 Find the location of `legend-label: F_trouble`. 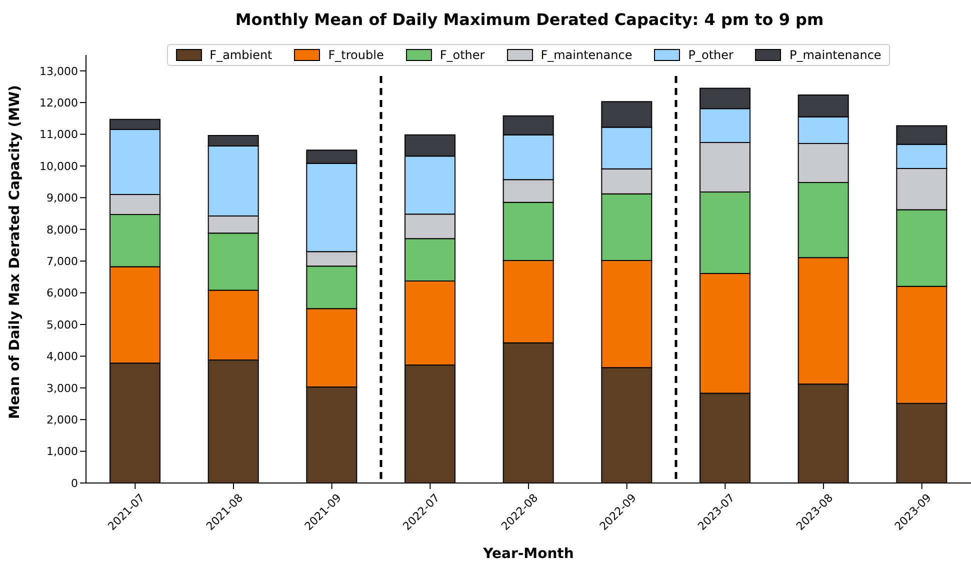

legend-label: F_trouble is located at coordinates (355, 55).